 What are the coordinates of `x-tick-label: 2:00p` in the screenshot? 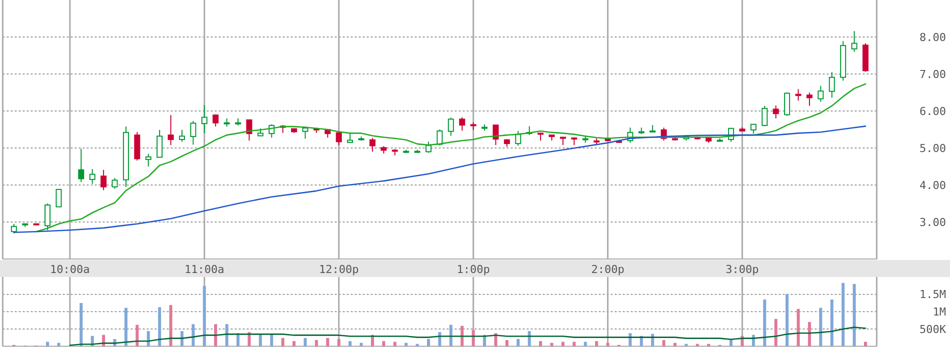 It's located at (607, 269).